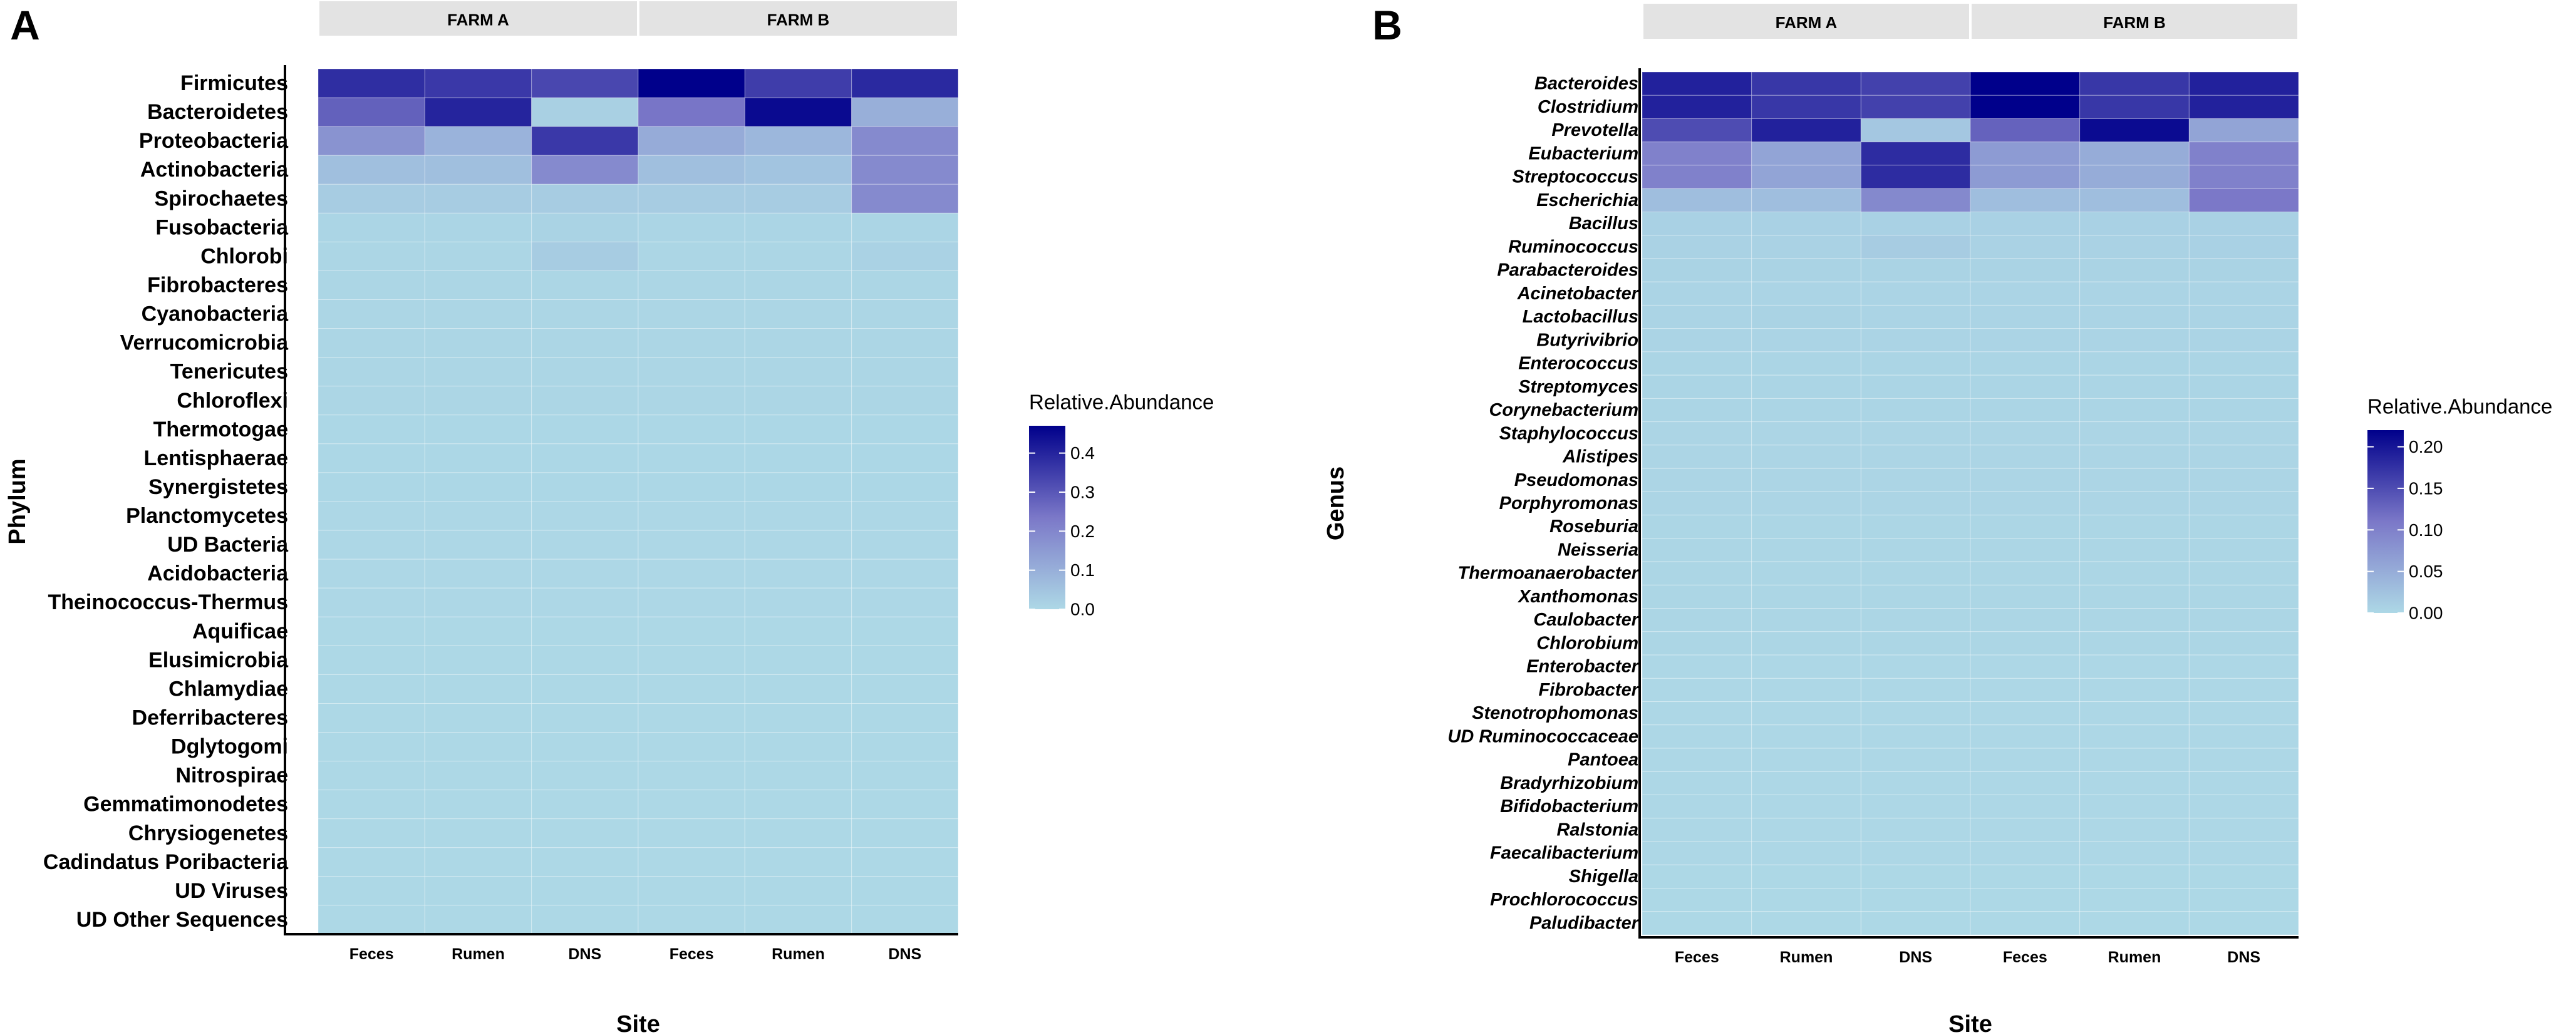  Describe the element at coordinates (228, 689) in the screenshot. I see `y-tick-label: Chlamydiae` at that location.